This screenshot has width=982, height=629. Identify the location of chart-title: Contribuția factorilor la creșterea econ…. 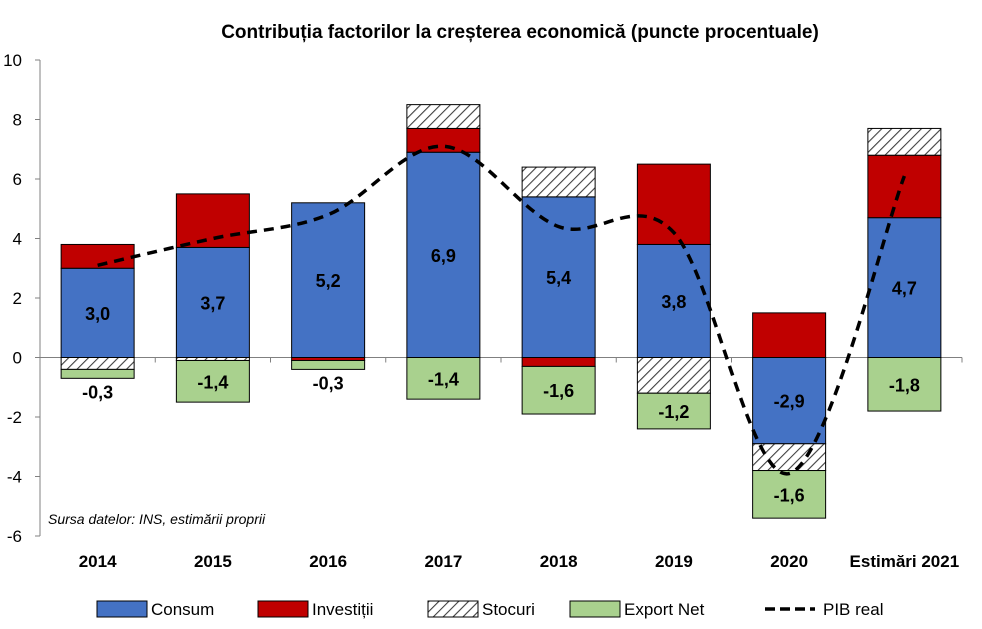
(520, 32).